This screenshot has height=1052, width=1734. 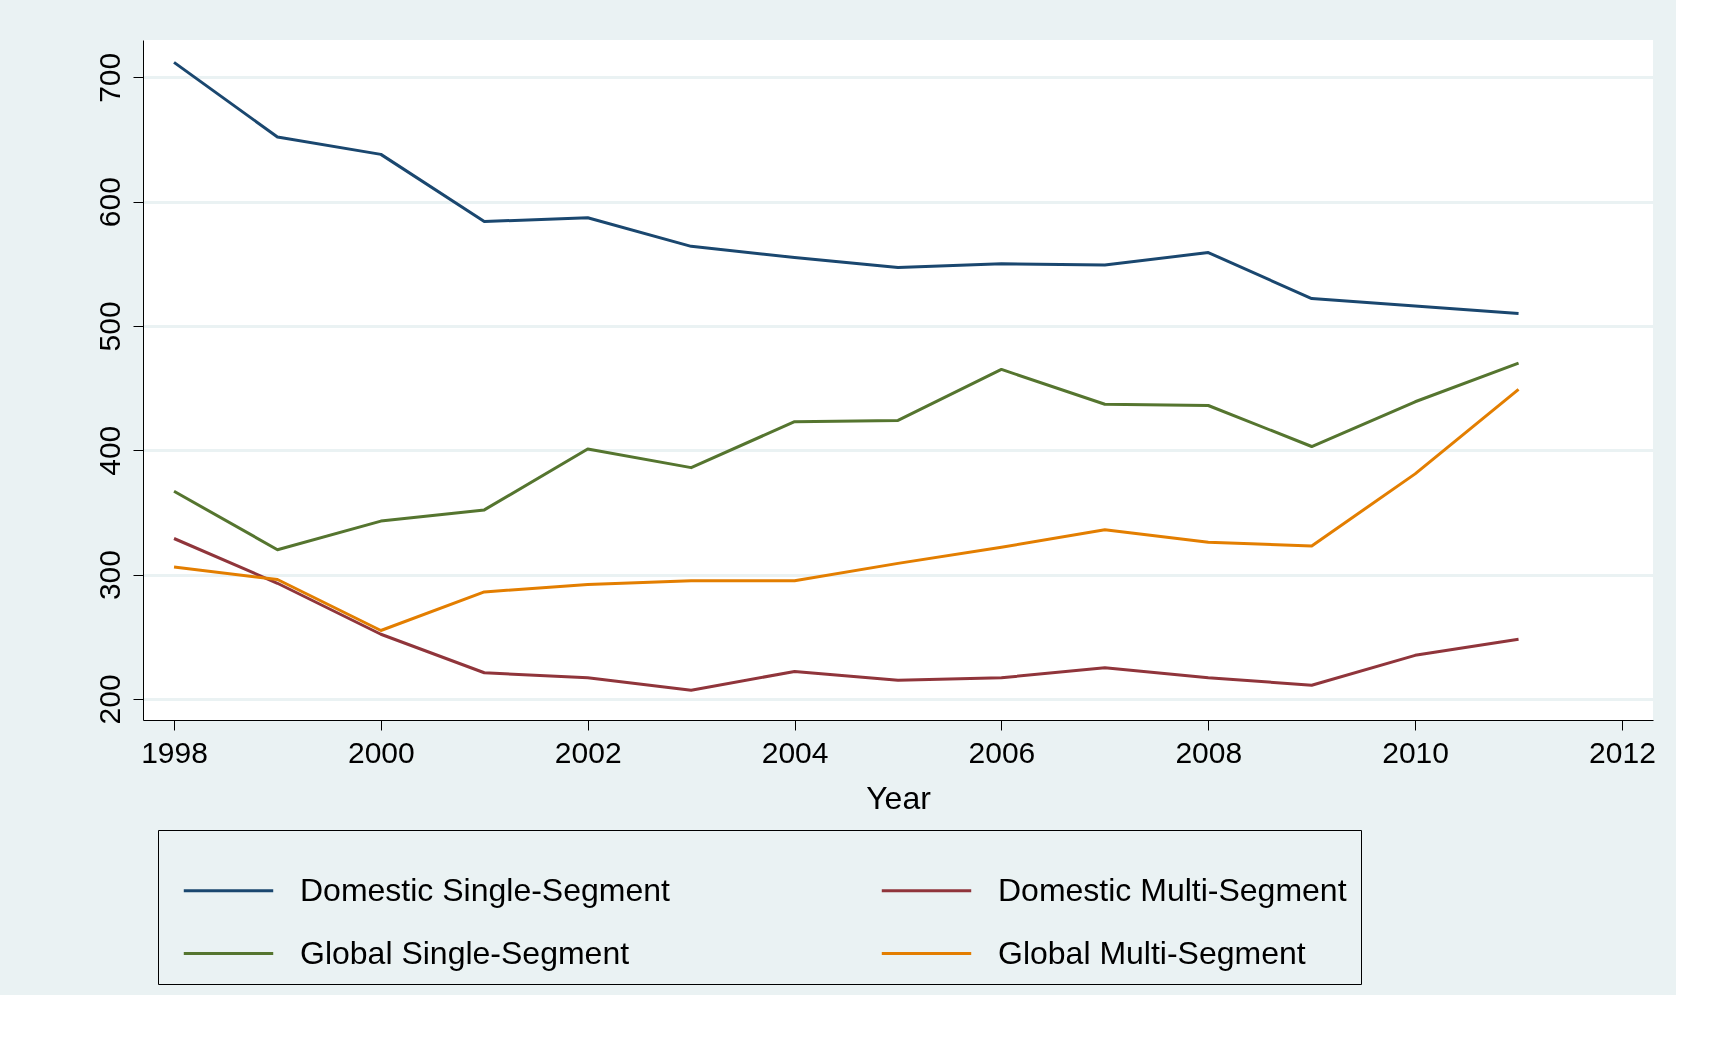 What do you see at coordinates (1622, 752) in the screenshot?
I see `x-tick-label: 2012` at bounding box center [1622, 752].